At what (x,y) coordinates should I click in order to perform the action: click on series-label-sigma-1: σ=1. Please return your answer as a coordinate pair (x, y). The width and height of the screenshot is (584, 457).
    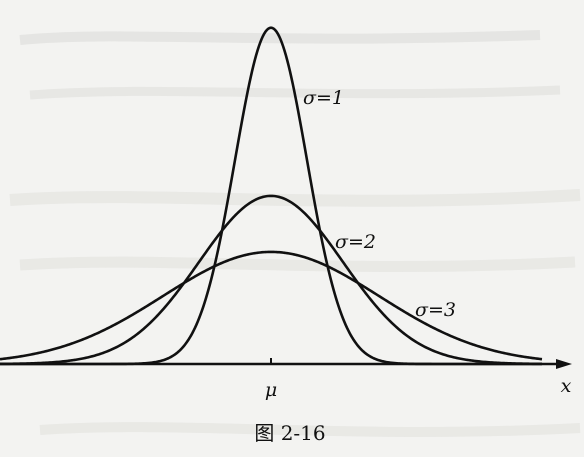
    Looking at the image, I should click on (323, 98).